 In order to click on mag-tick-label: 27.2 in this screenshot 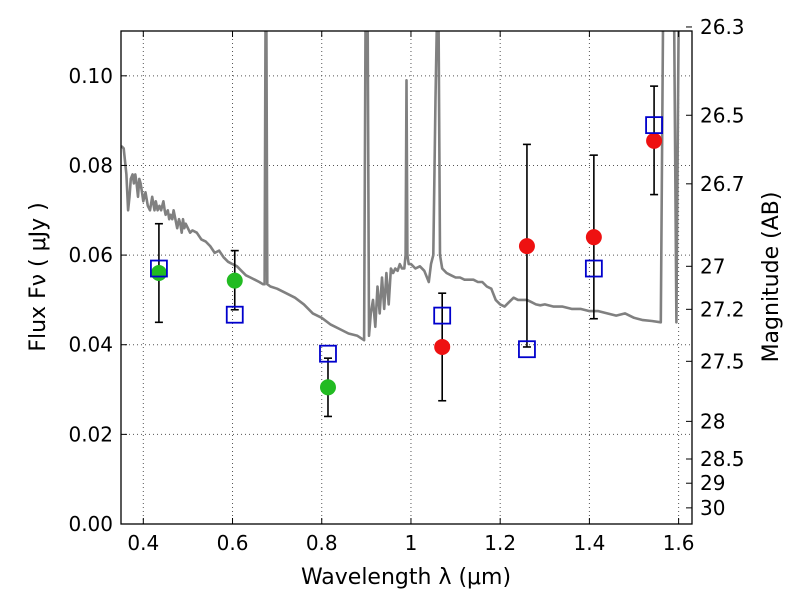, I will do `click(722, 309)`.